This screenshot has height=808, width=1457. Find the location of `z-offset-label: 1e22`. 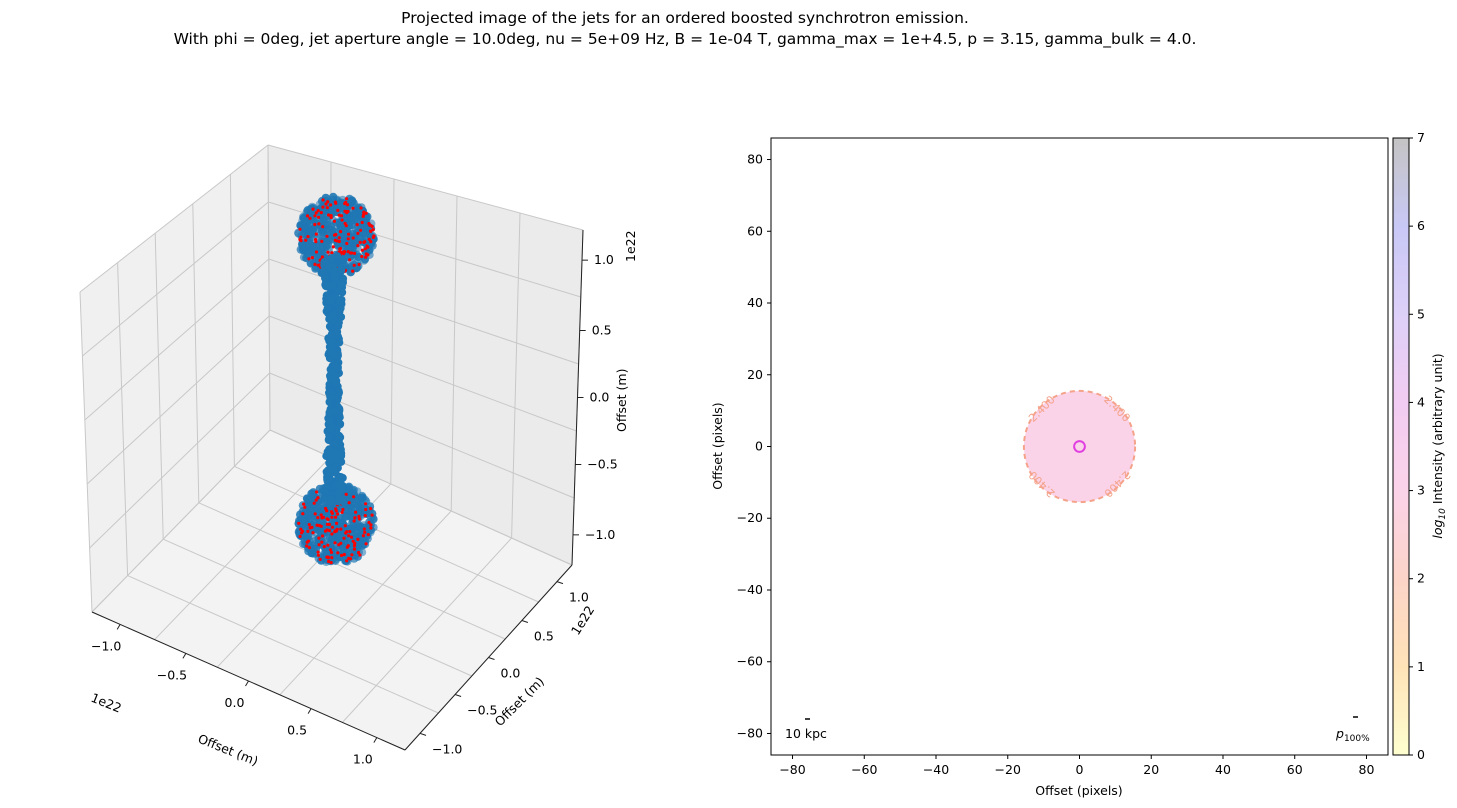

z-offset-label: 1e22 is located at coordinates (630, 246).